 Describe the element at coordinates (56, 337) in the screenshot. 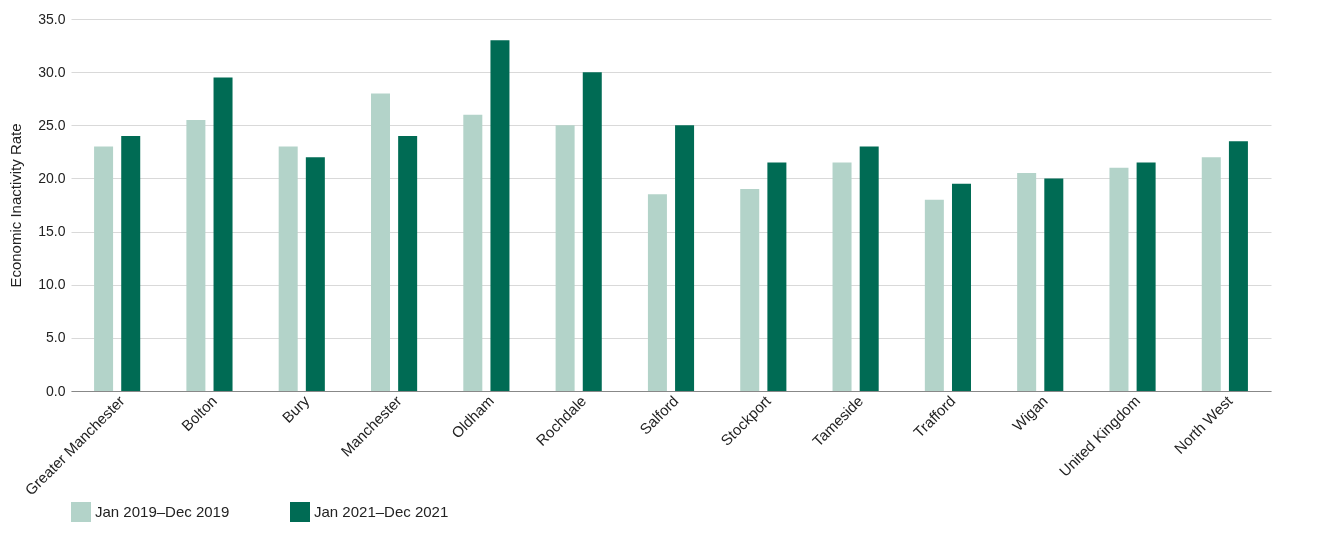

I see `y-tick-label: 5.0` at that location.